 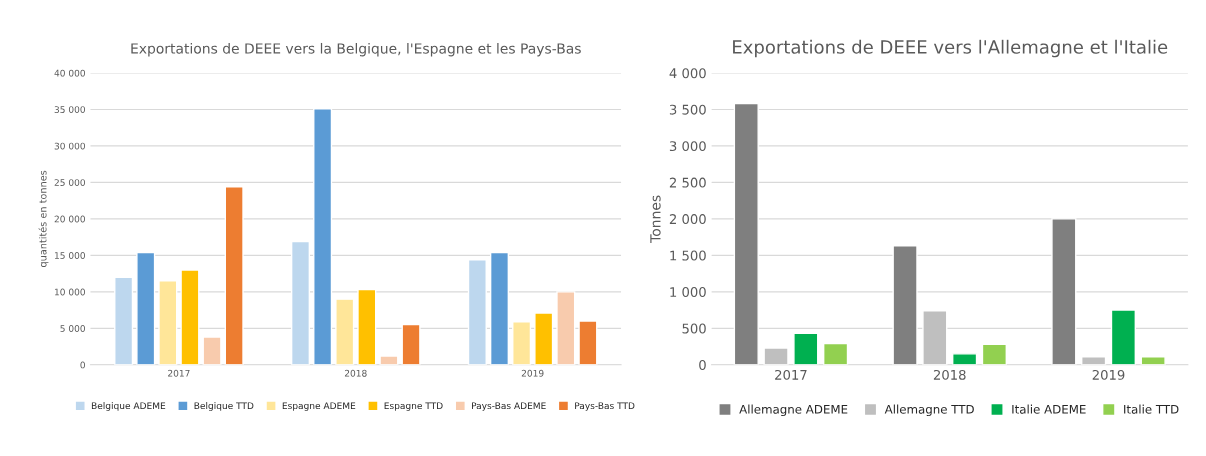 What do you see at coordinates (687, 182) in the screenshot?
I see `y-tick-label: 2 500` at bounding box center [687, 182].